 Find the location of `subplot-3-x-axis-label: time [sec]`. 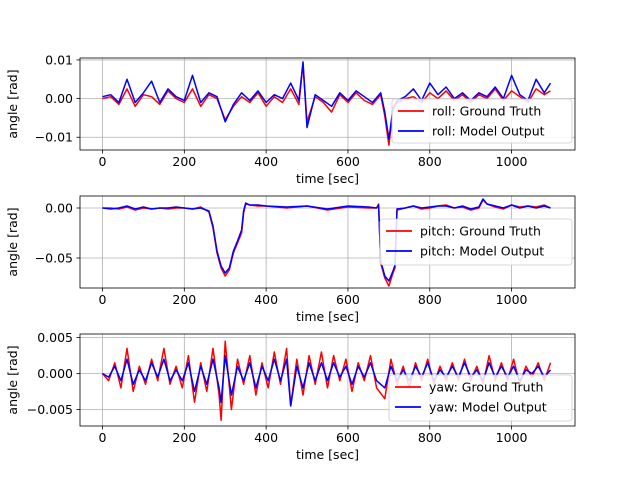

subplot-3-x-axis-label: time [sec] is located at coordinates (327, 454).